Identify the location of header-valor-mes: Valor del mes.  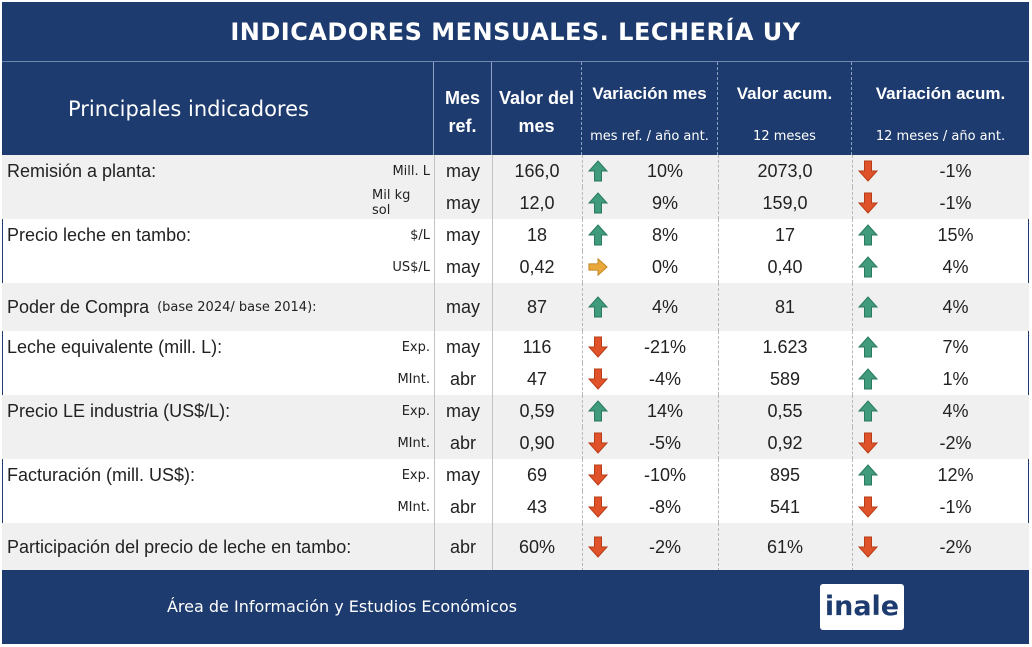
(537, 108).